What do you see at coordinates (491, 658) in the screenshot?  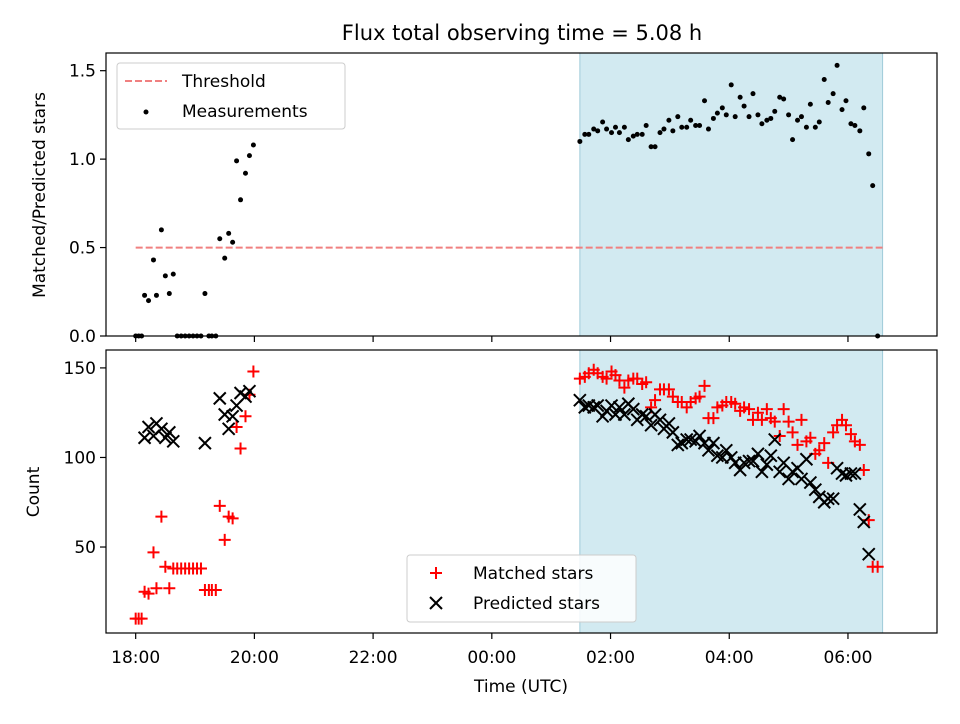 I see `x-tick-label: 00:00` at bounding box center [491, 658].